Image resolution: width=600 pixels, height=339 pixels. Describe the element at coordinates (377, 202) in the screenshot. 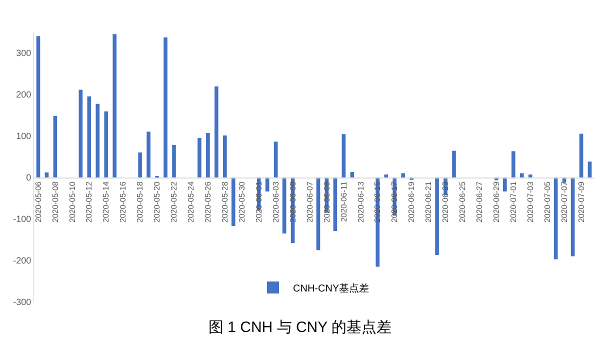

I see `x-tick-label: 2020-06-15` at that location.